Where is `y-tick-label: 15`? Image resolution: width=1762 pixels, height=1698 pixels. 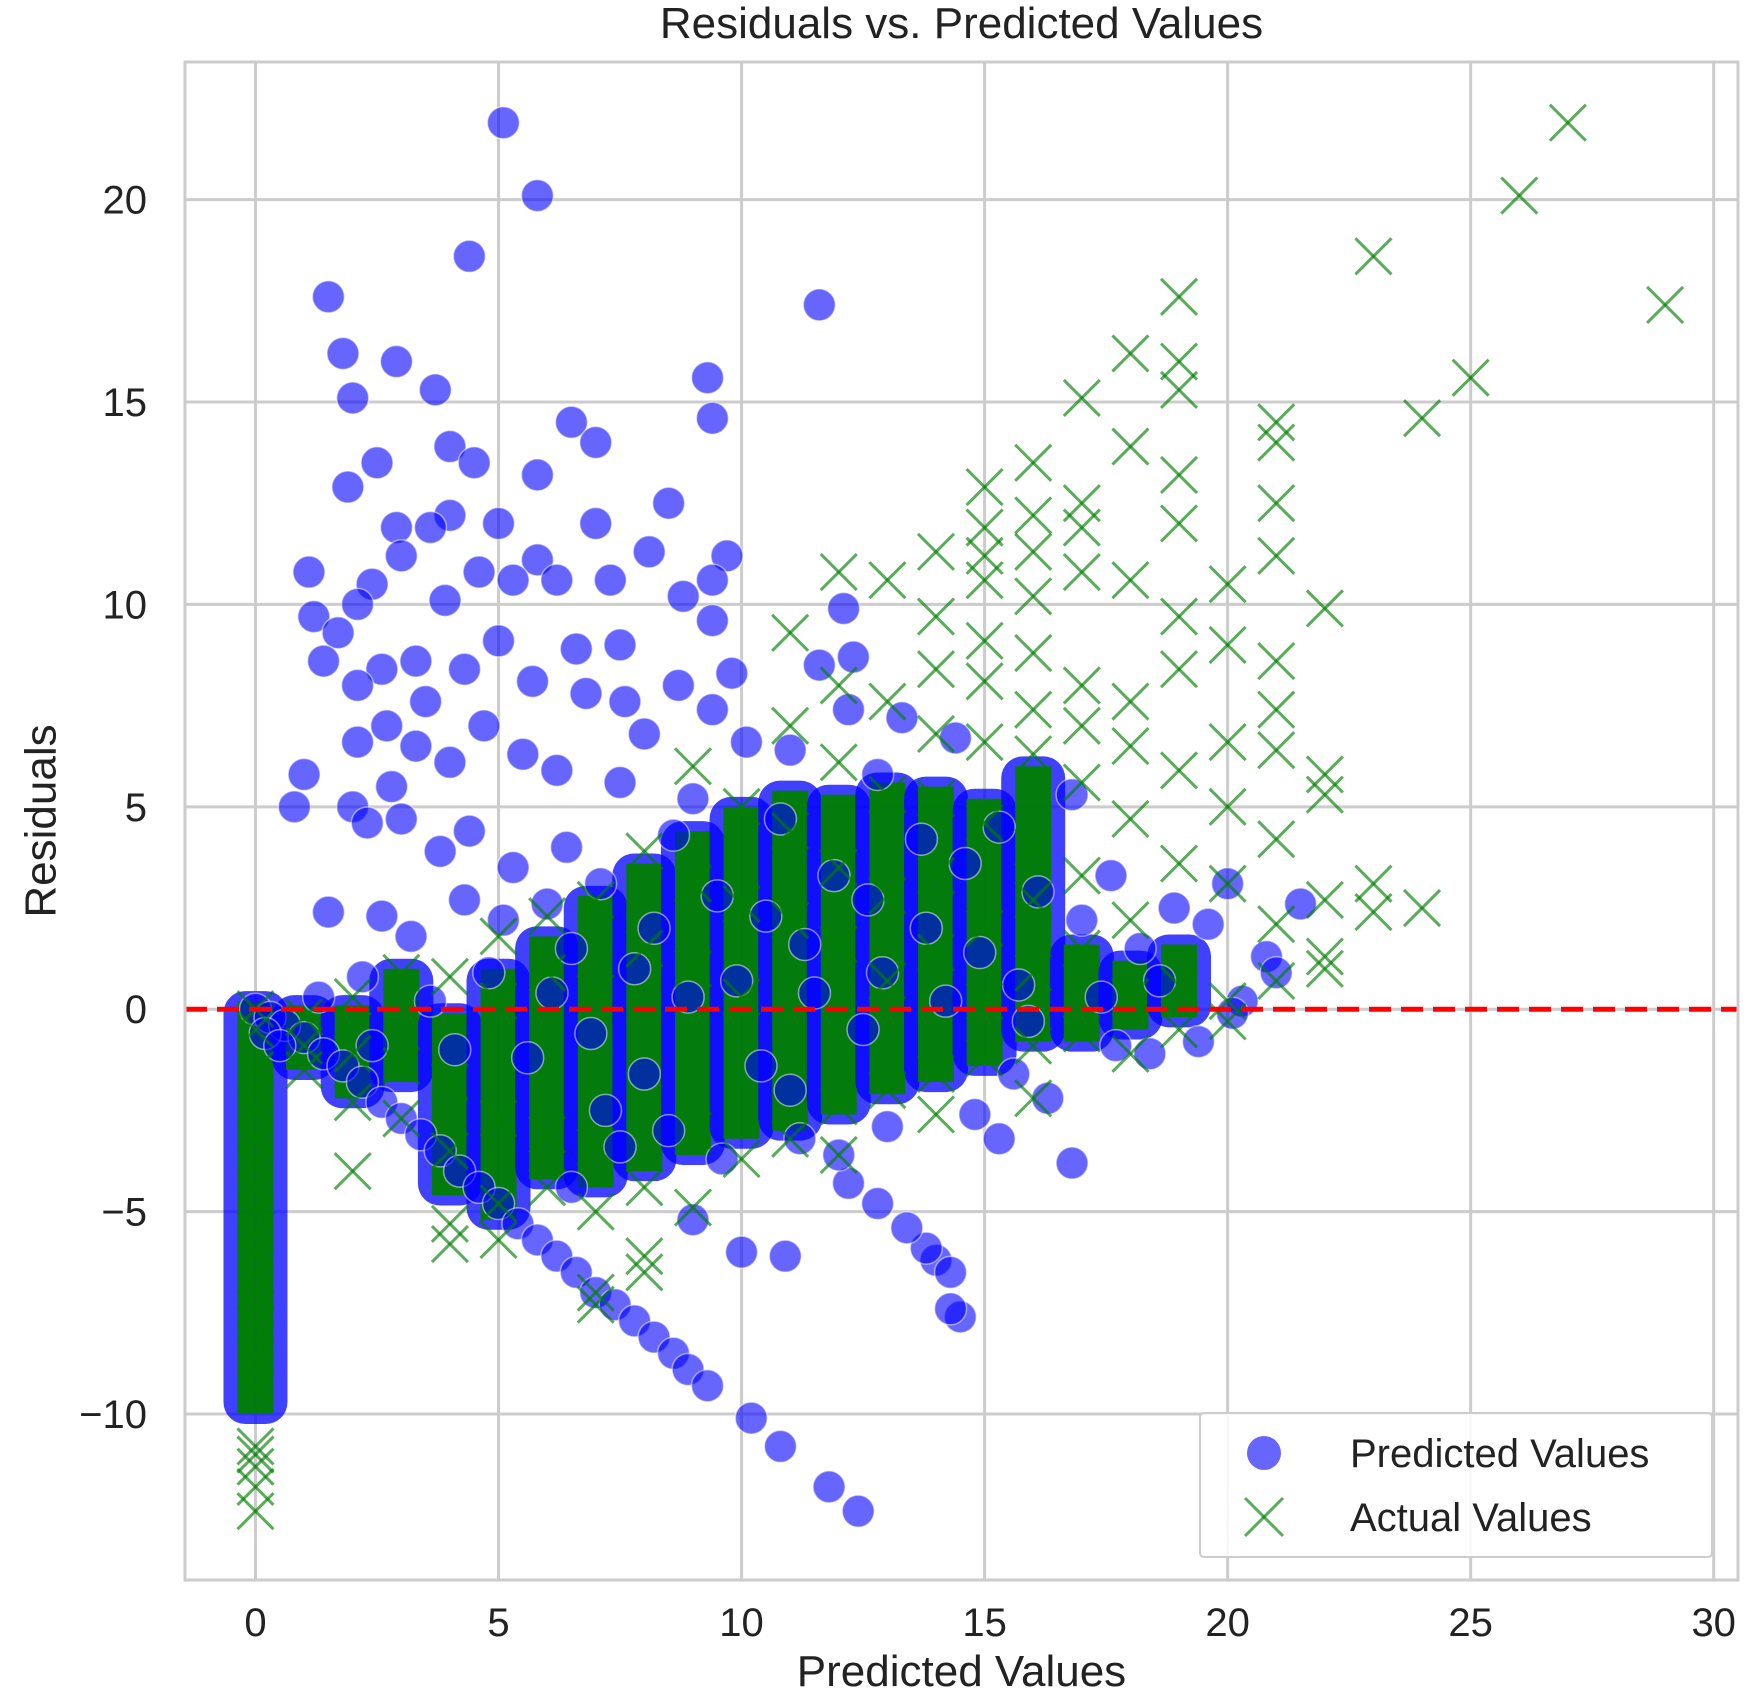
y-tick-label: 15 is located at coordinates (125, 403).